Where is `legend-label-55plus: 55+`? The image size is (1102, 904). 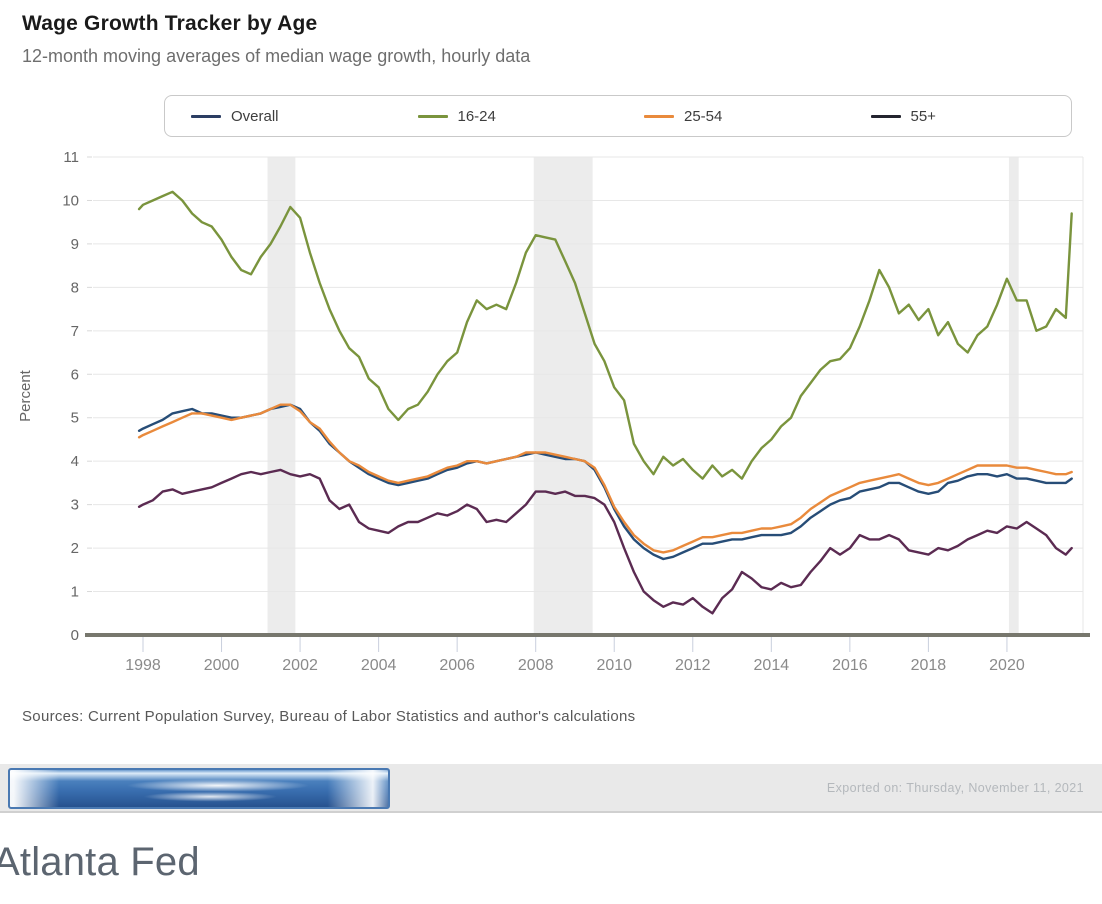 legend-label-55plus: 55+ is located at coordinates (923, 116).